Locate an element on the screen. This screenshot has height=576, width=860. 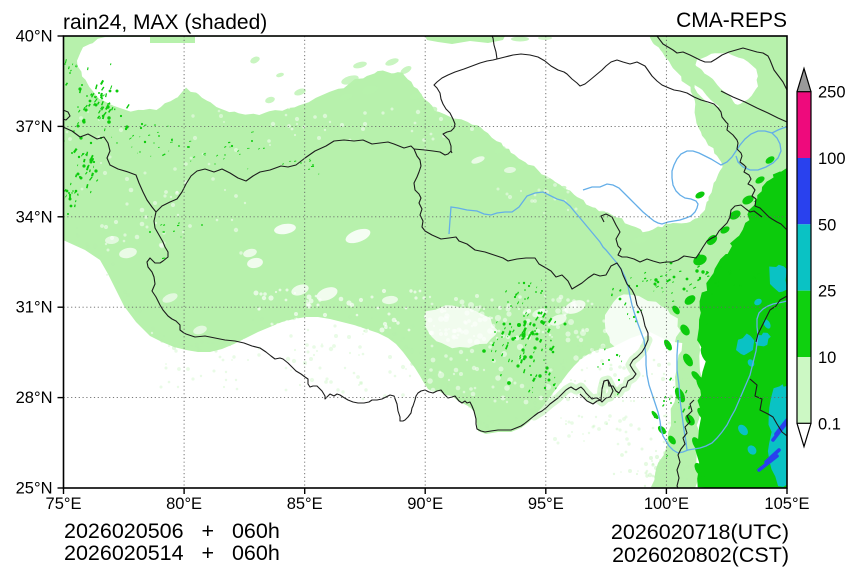
svg-text: 10 is located at coordinates (827, 358).